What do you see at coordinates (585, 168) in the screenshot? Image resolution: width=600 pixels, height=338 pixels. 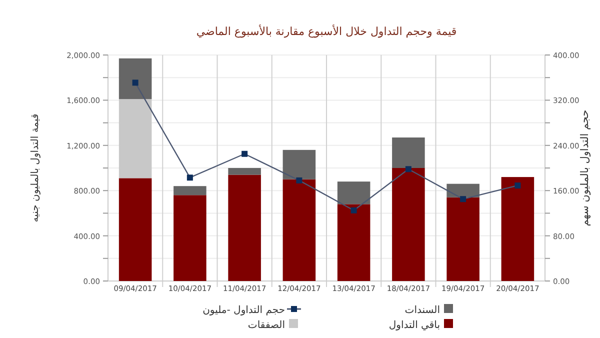 I see `y2-axis-title: حجم التداول بالمليون سهم` at bounding box center [585, 168].